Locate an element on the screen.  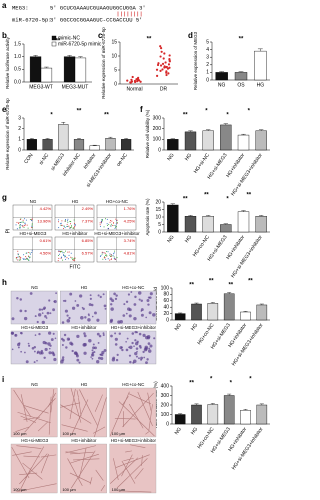
quadrant-percent: 6.85% is located at coordinates (88, 240).